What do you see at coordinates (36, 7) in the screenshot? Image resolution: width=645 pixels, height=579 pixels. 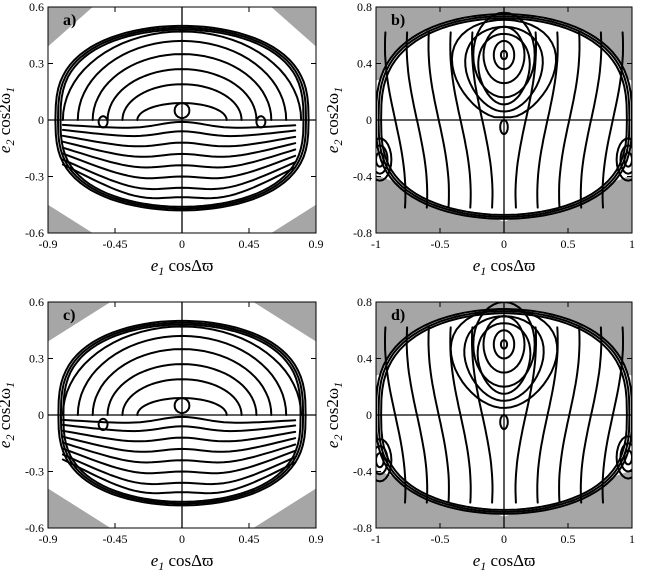 I see `y-tick-label: 0.6` at bounding box center [36, 7].